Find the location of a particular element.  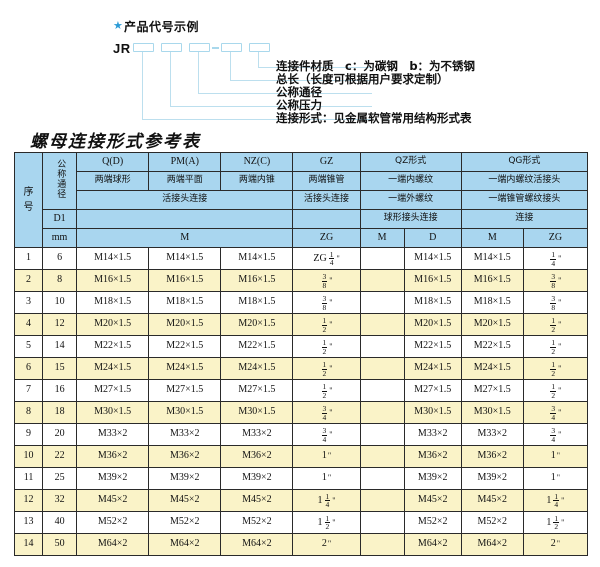

code-label-nominal-bore: 公称通径 is located at coordinates (299, 92).